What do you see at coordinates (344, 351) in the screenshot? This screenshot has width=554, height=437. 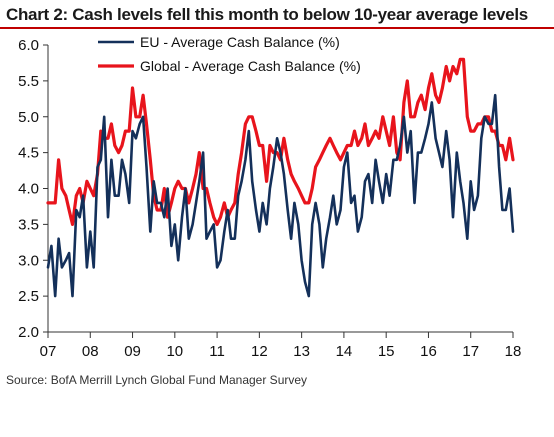 I see `x-tick-label: 14` at bounding box center [344, 351].